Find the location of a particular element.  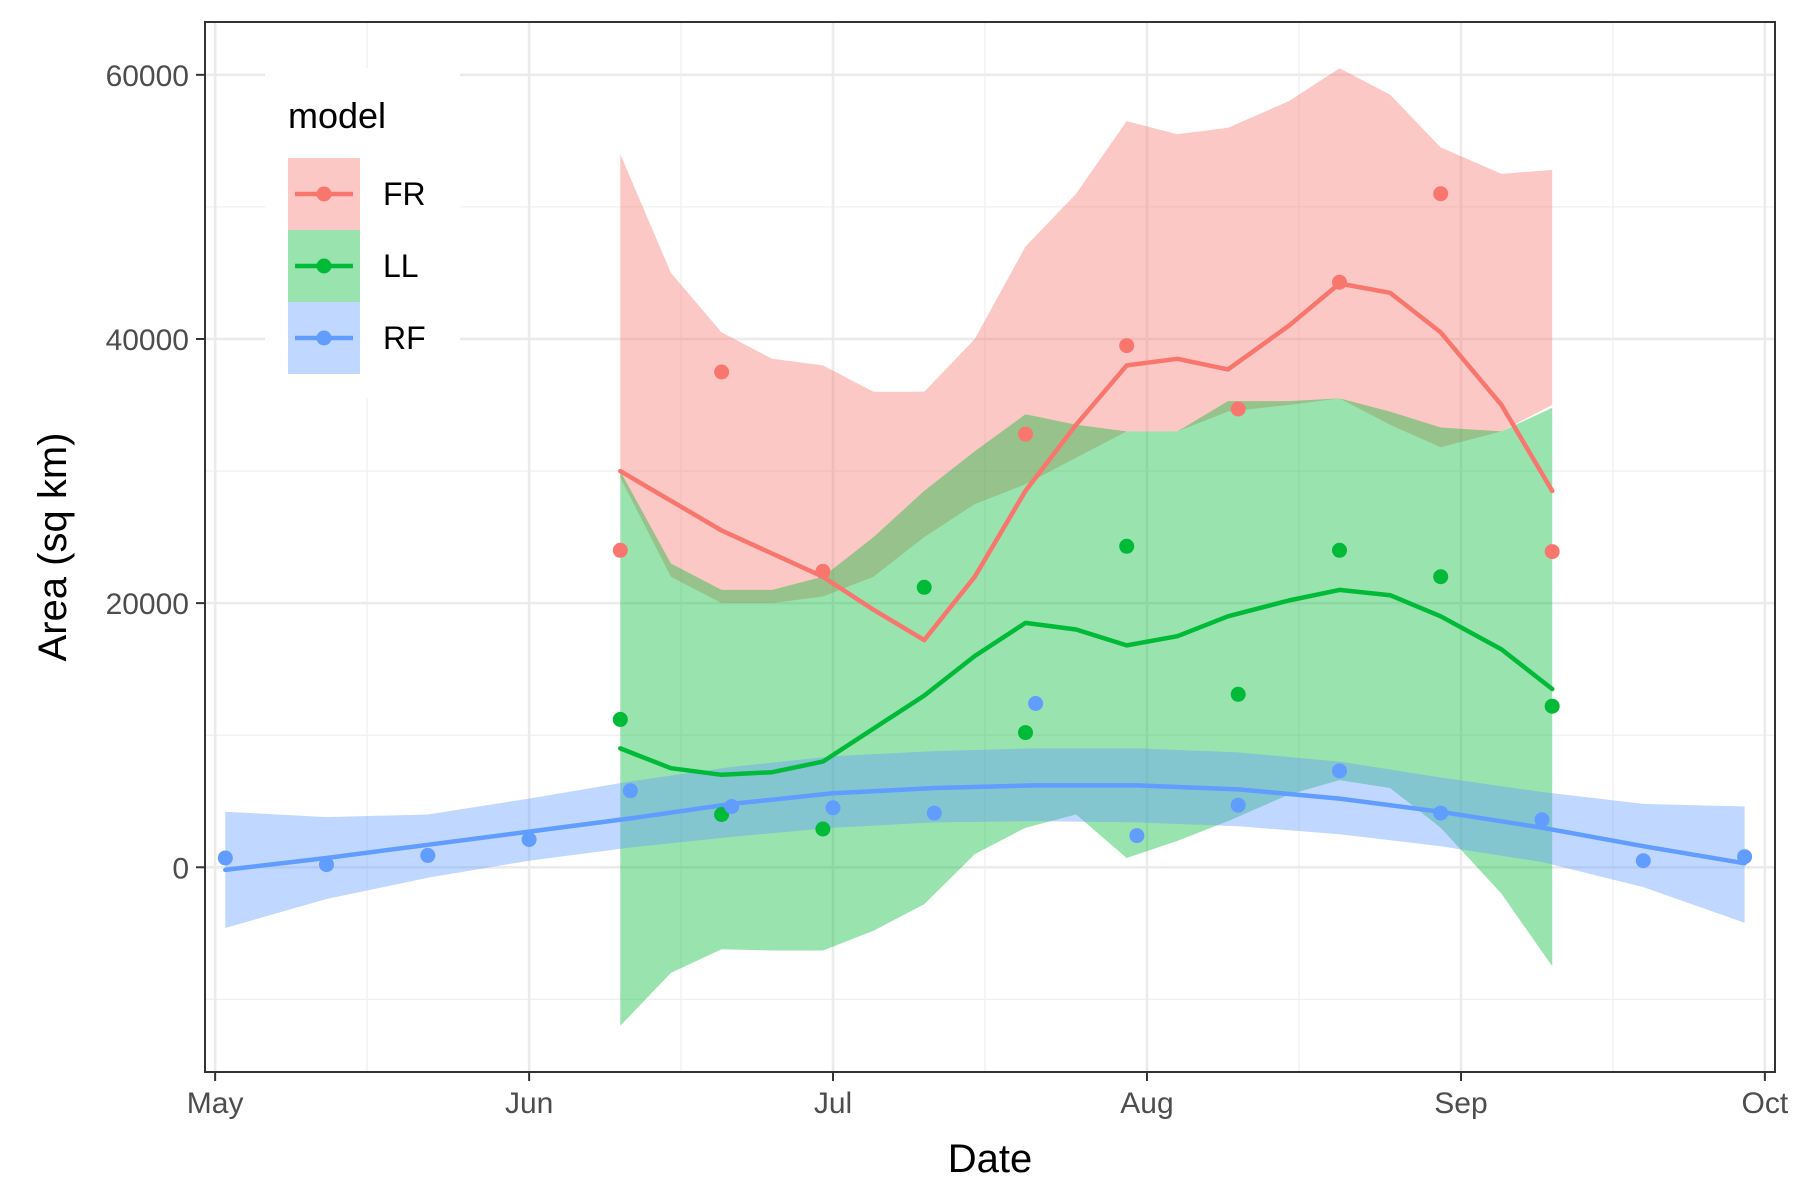

x-tick-label: Jun is located at coordinates (529, 1103).